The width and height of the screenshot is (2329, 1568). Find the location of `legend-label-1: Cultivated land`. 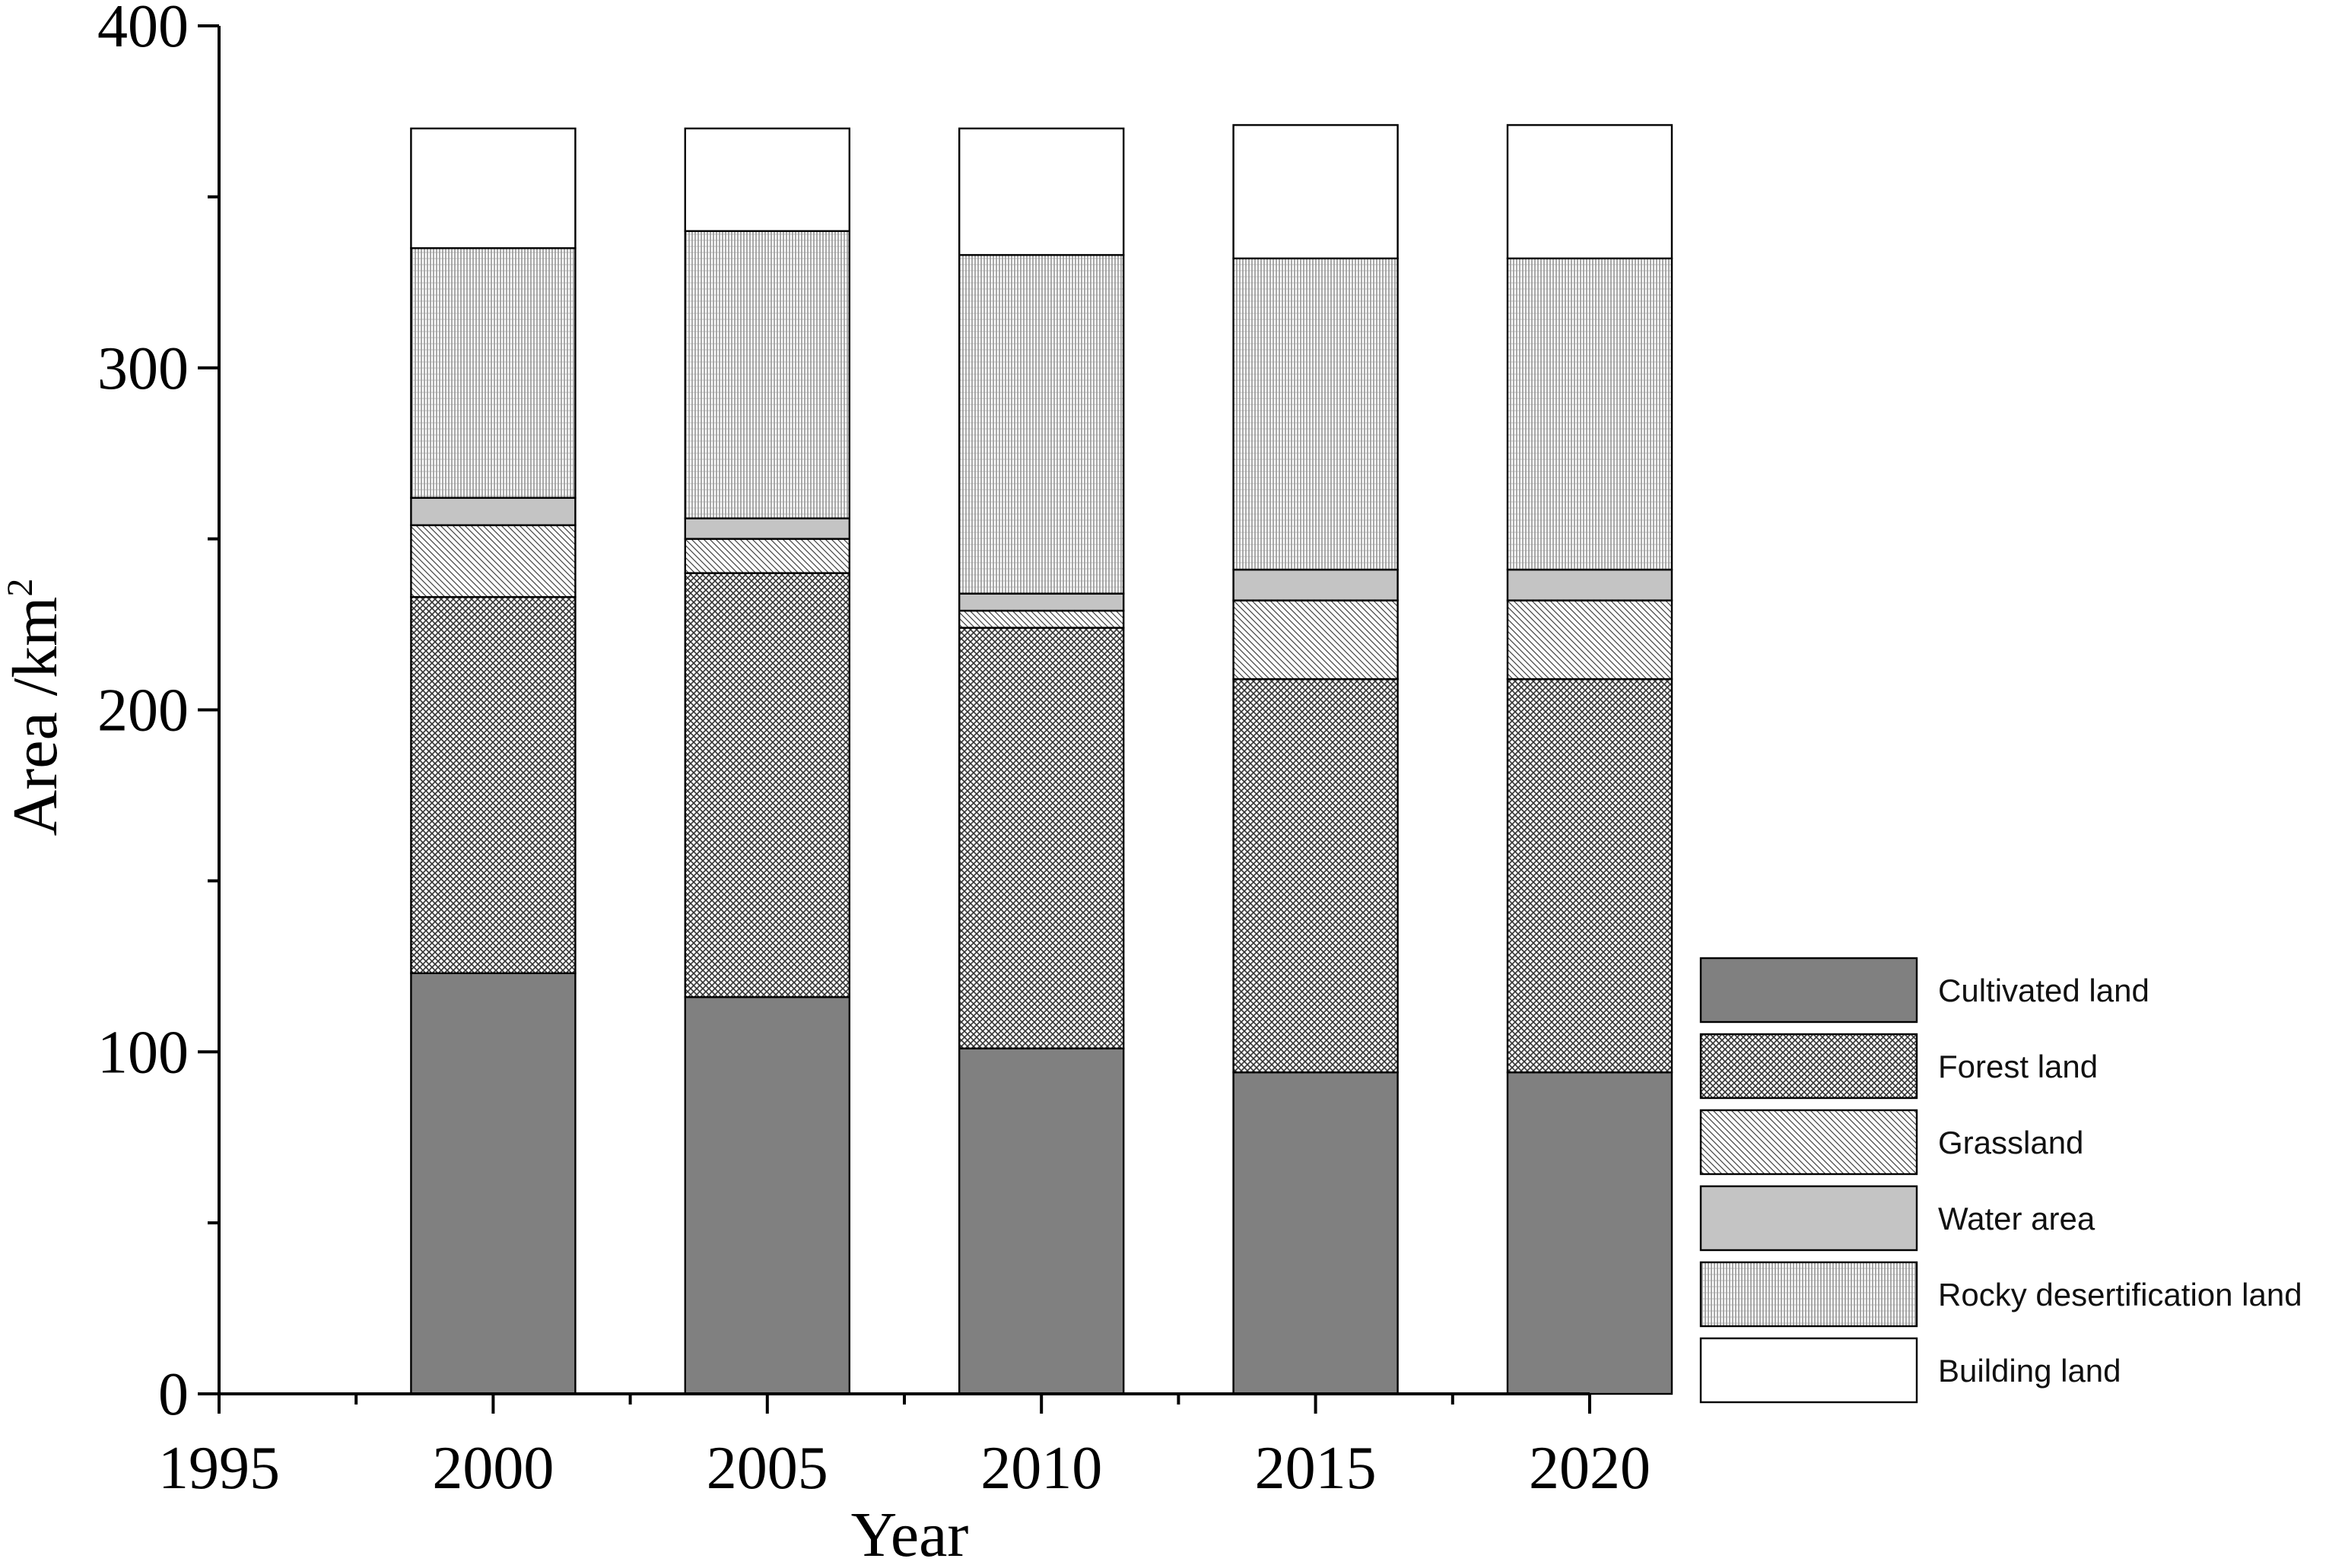

legend-label-1: Cultivated land is located at coordinates (2043, 990).